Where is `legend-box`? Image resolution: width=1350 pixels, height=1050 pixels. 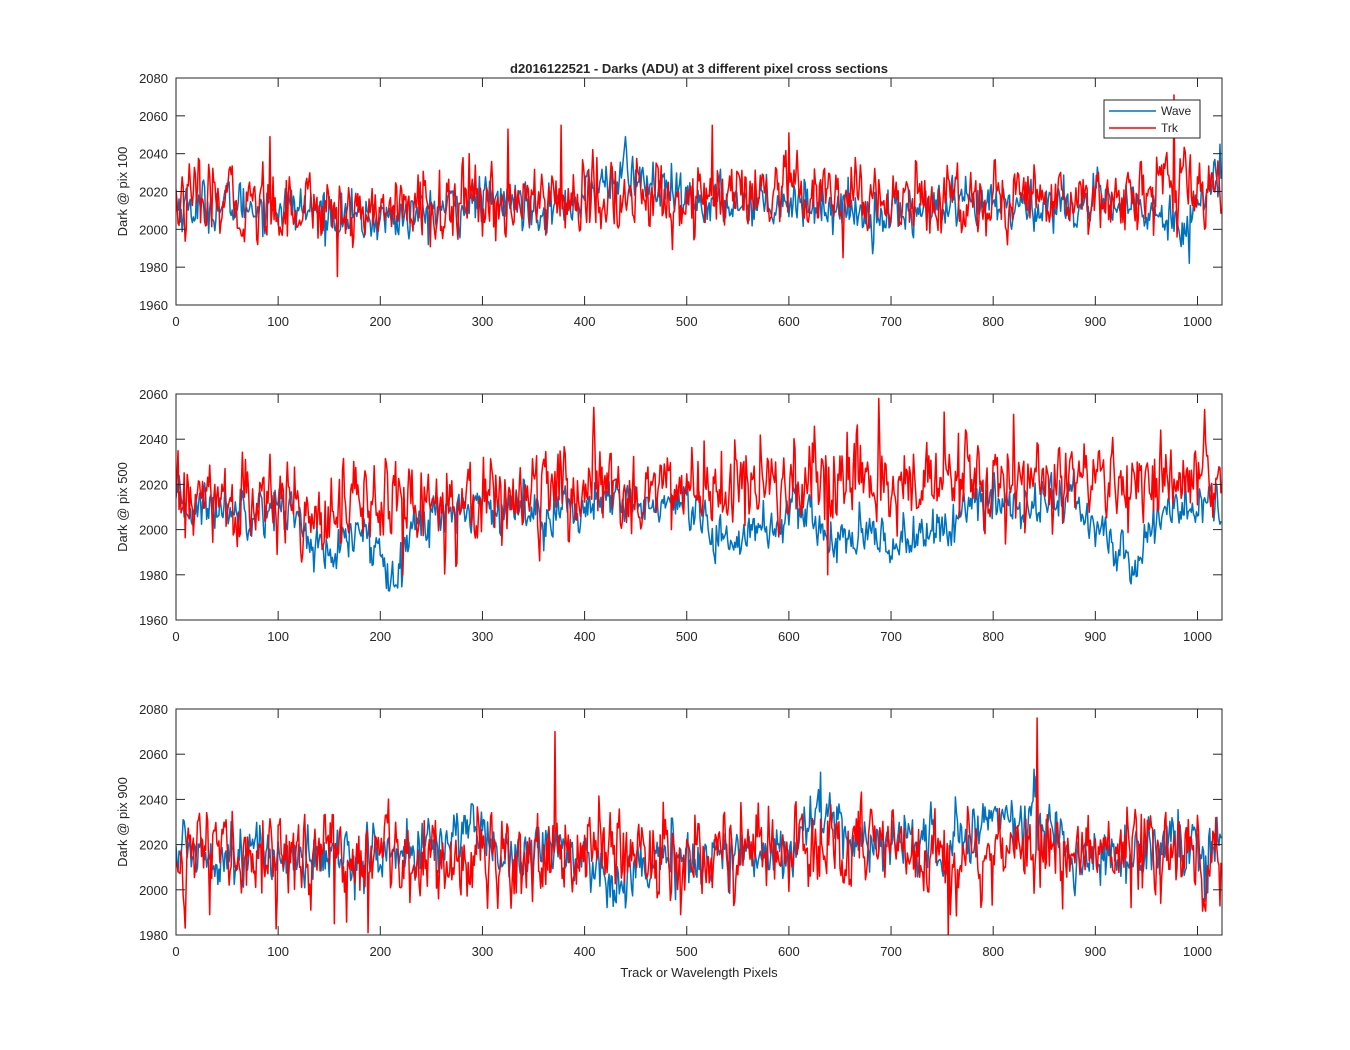
legend-box is located at coordinates (1152, 119).